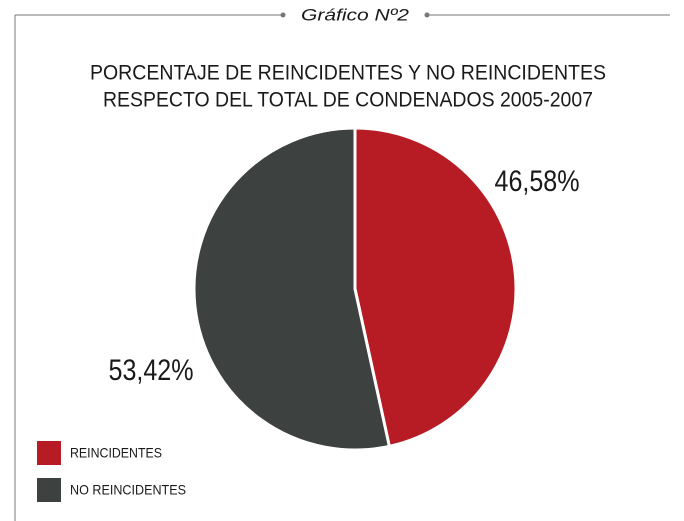  What do you see at coordinates (151, 370) in the screenshot?
I see `data-label: 53,42%` at bounding box center [151, 370].